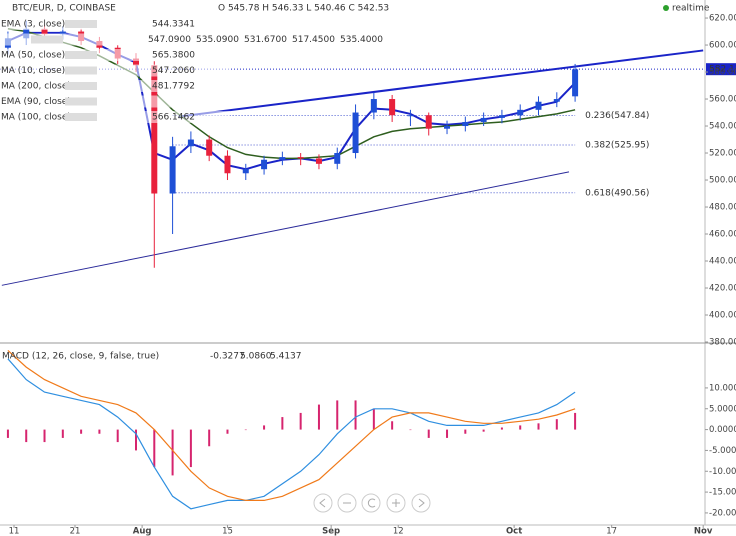 This screenshot has height=536, width=736. I want to click on zoom-icons, so click(372, 503).